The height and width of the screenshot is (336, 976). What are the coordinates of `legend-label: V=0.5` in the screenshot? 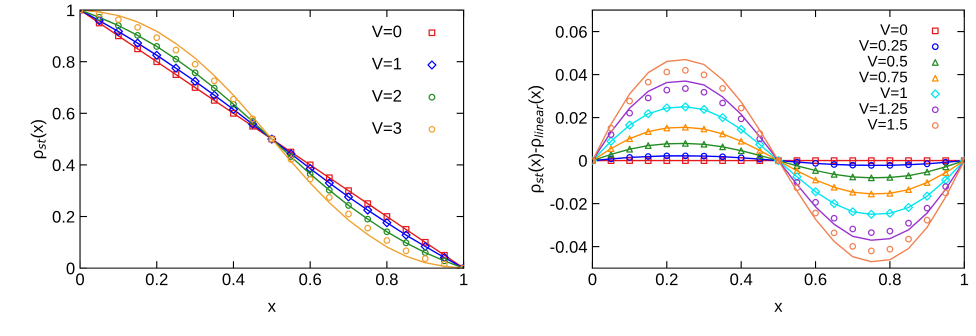 It's located at (887, 61).